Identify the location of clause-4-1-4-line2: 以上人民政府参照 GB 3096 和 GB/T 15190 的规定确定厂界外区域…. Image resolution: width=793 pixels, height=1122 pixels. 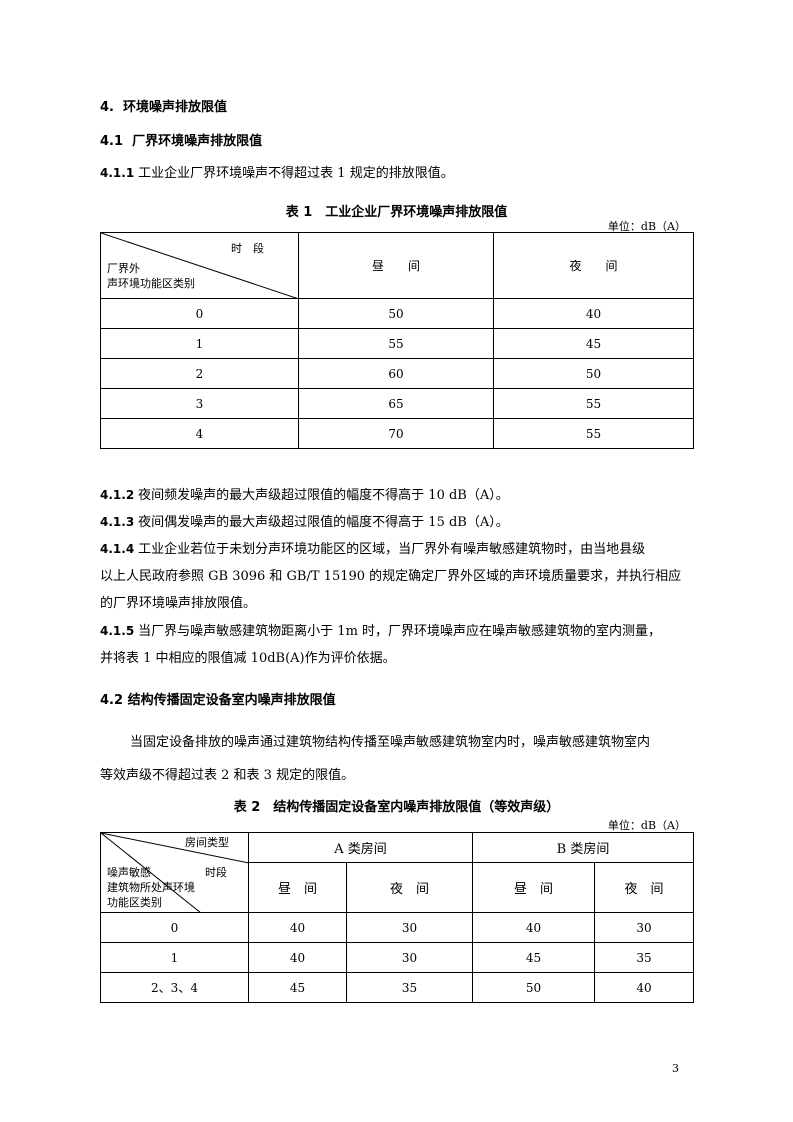
(391, 576).